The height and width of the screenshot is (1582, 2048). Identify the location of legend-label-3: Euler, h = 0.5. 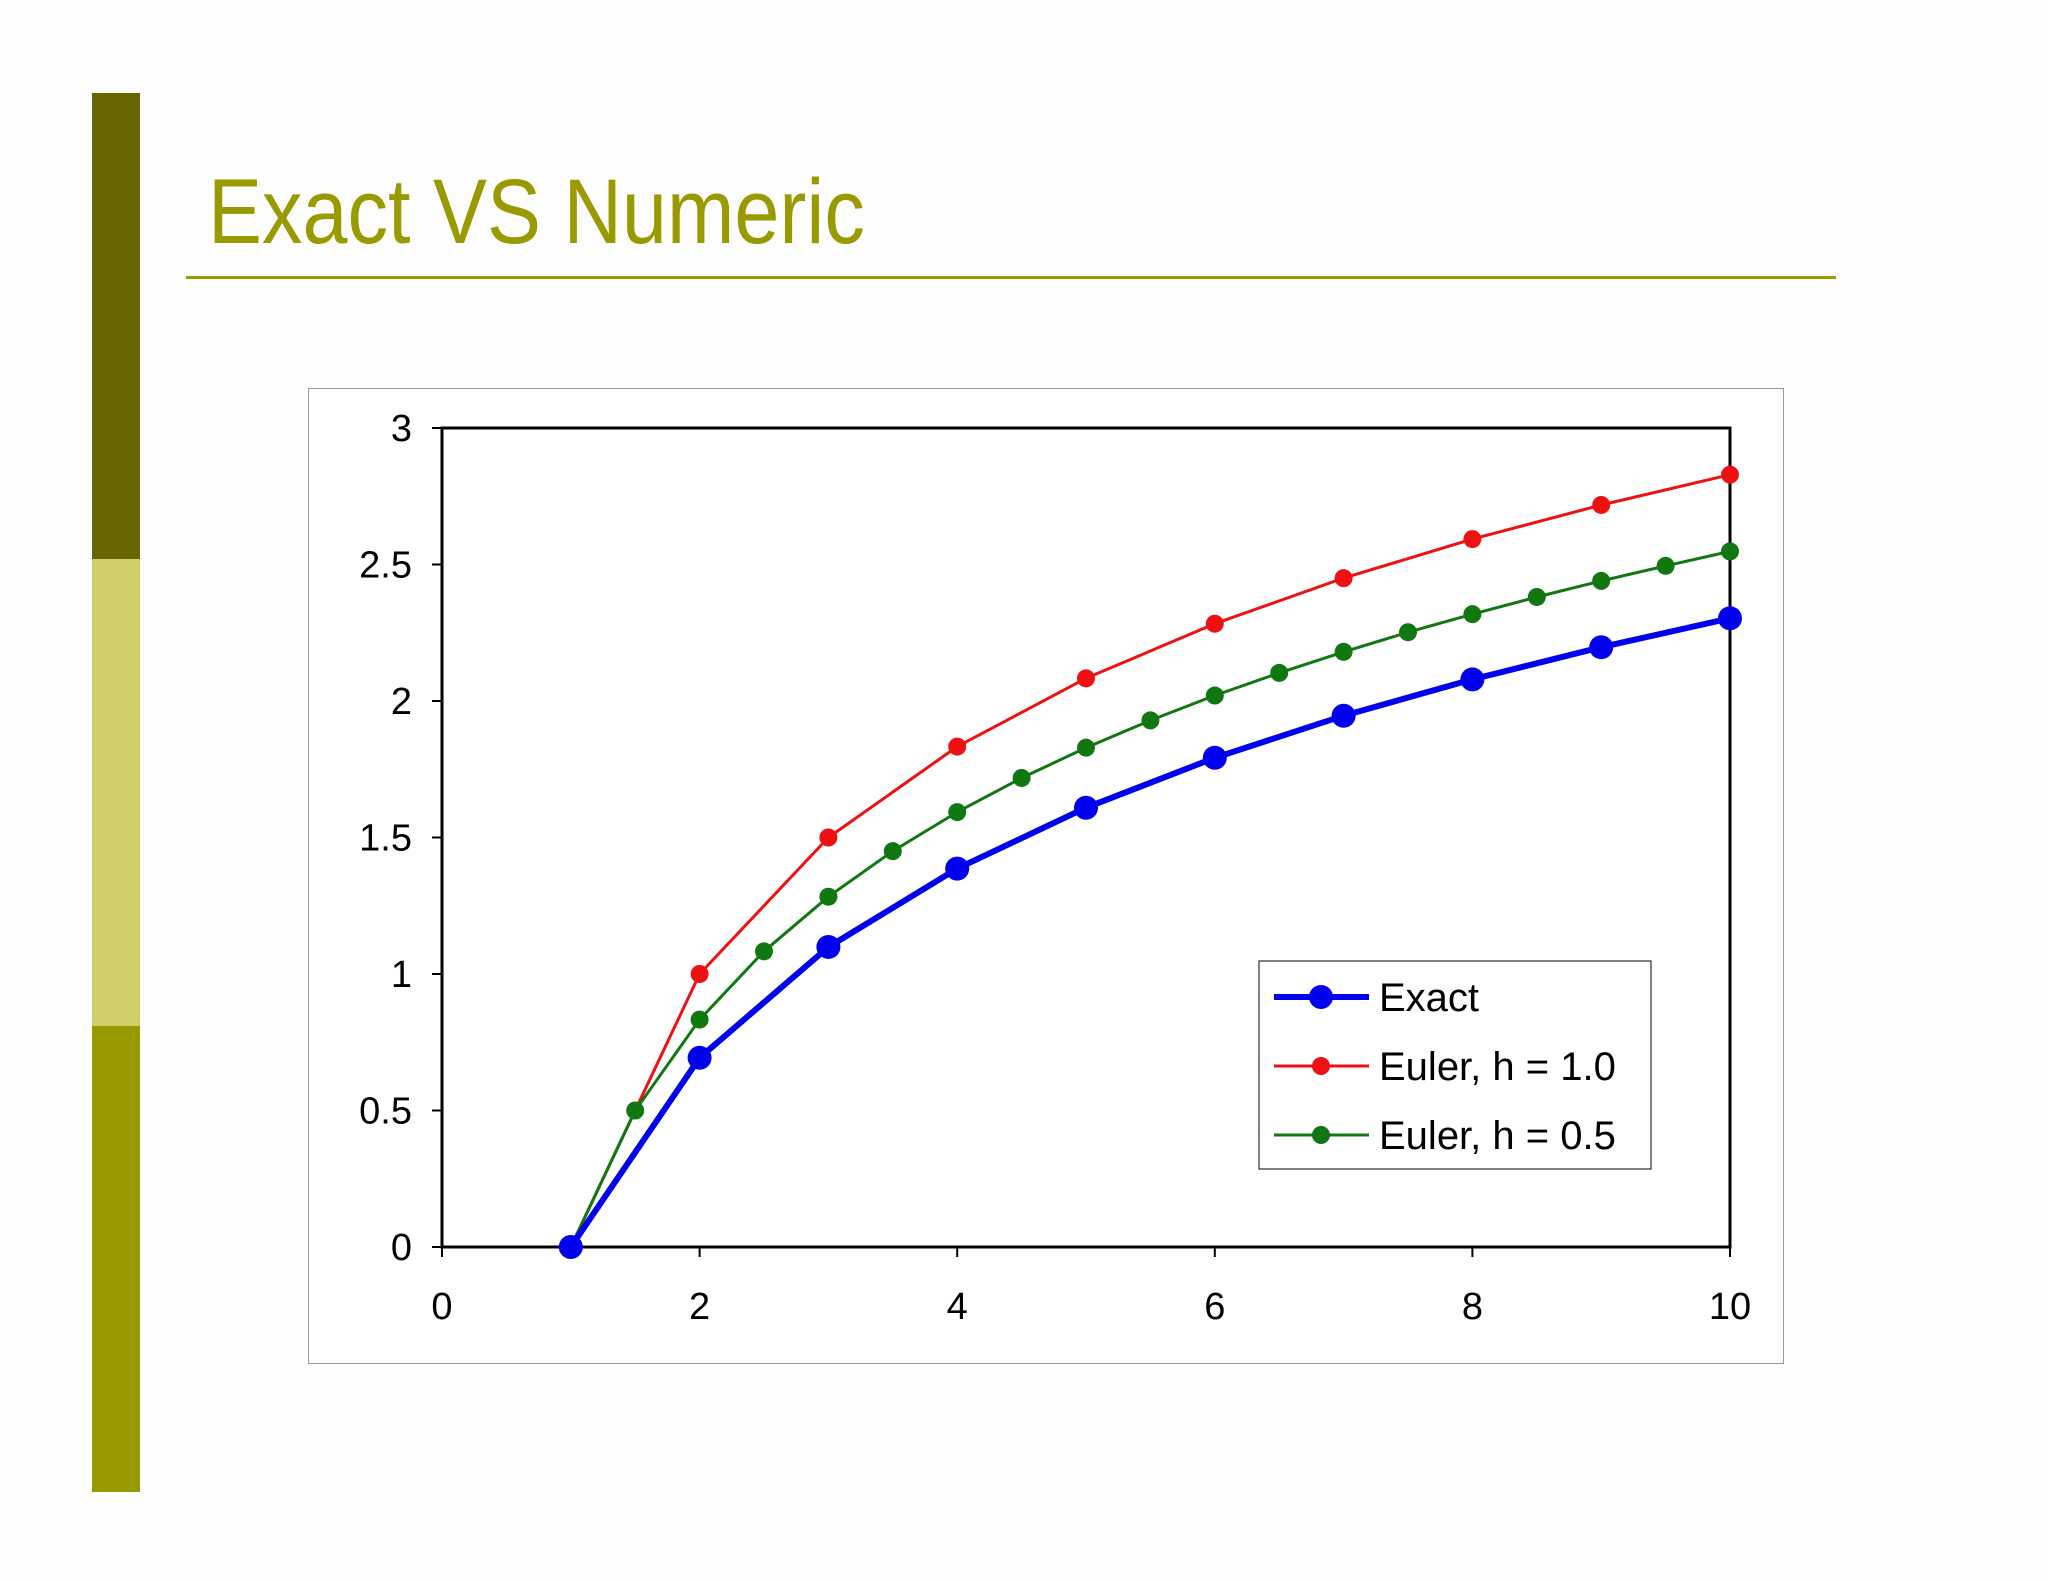
(1497, 1136).